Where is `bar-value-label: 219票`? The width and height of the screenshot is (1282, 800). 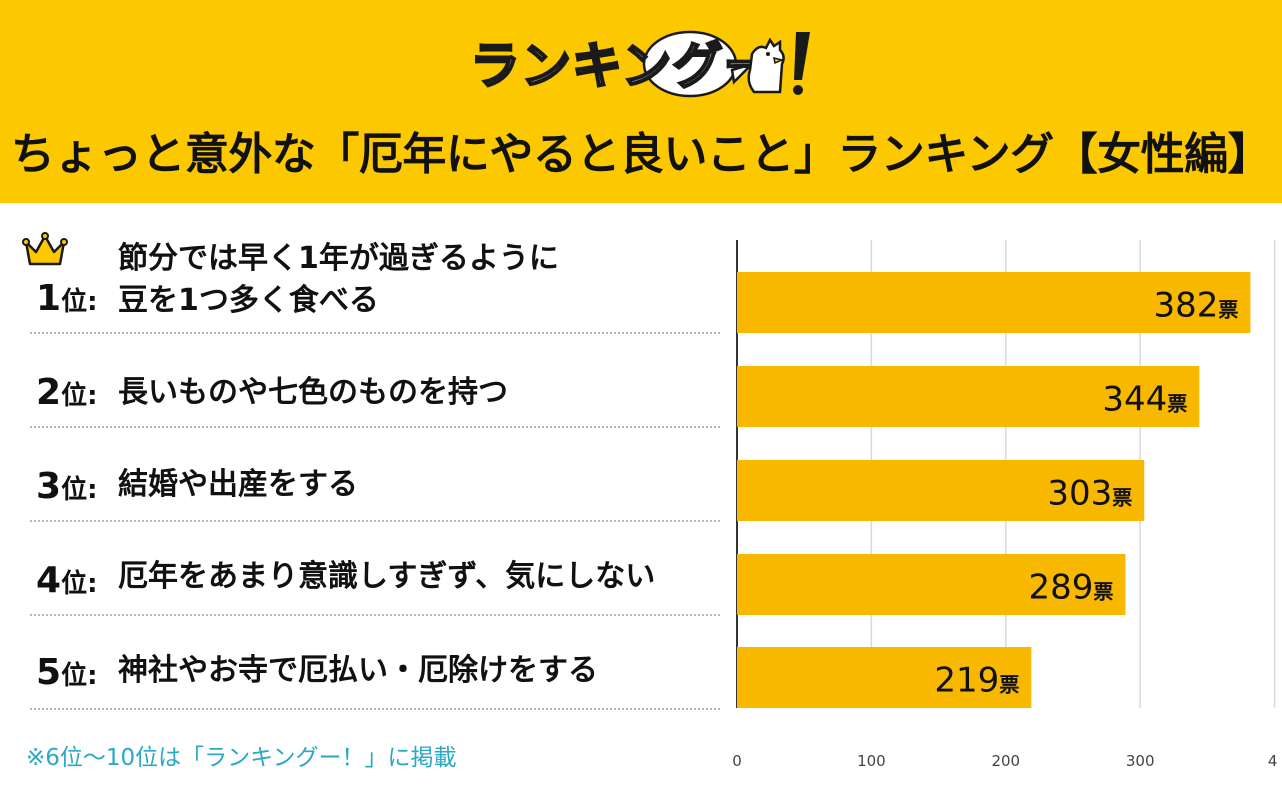
bar-value-label: 219票 is located at coordinates (976, 681).